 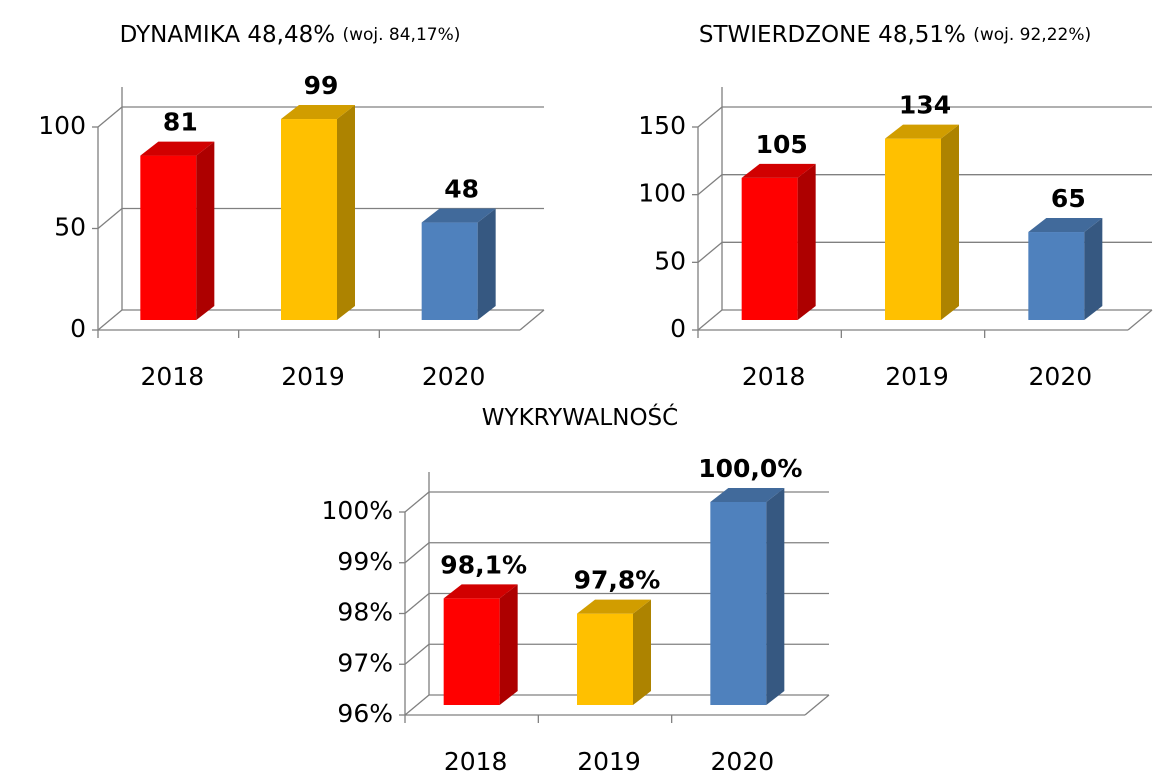 I want to click on title-main: STWIERDZONE 48,51%, so click(x=832, y=35).